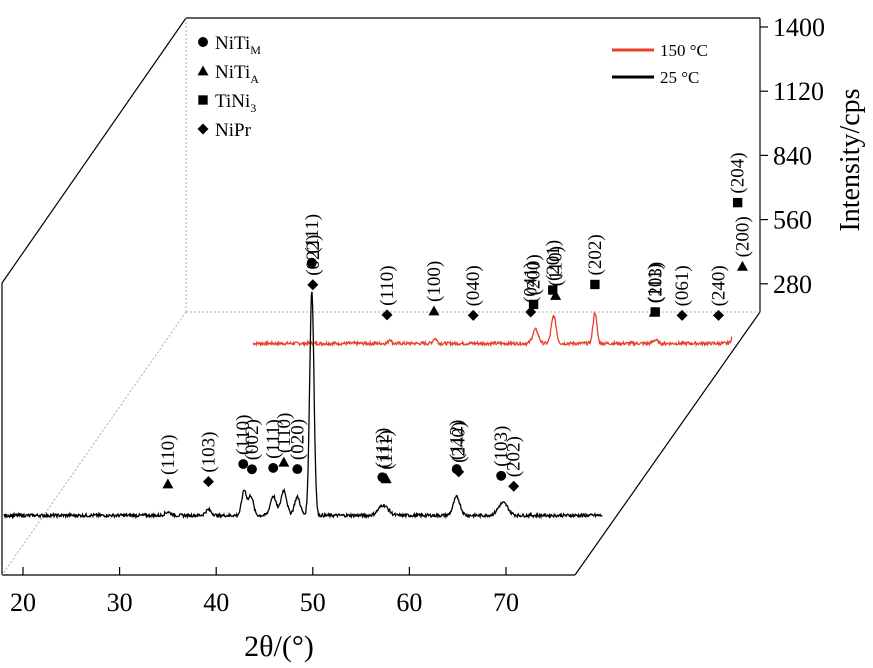 The height and width of the screenshot is (668, 873). What do you see at coordinates (279, 646) in the screenshot?
I see `x-axis-title: 2θ/(°)` at bounding box center [279, 646].